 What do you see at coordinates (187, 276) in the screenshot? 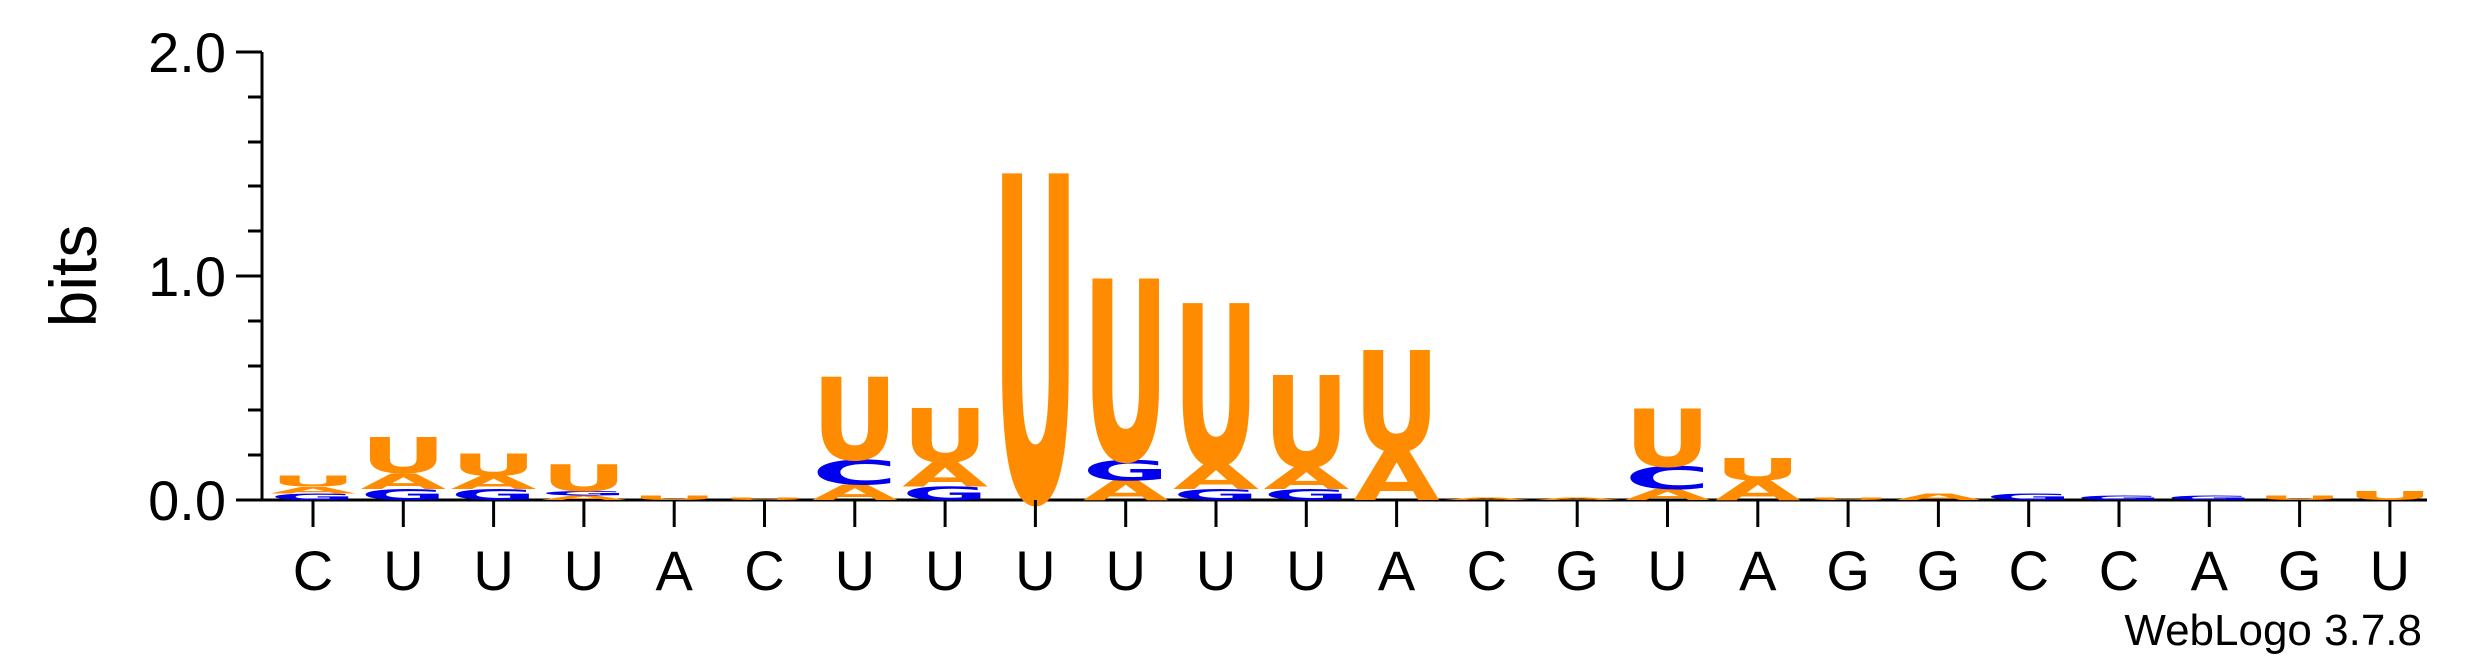
I see `y-tick-label: 1.0` at bounding box center [187, 276].